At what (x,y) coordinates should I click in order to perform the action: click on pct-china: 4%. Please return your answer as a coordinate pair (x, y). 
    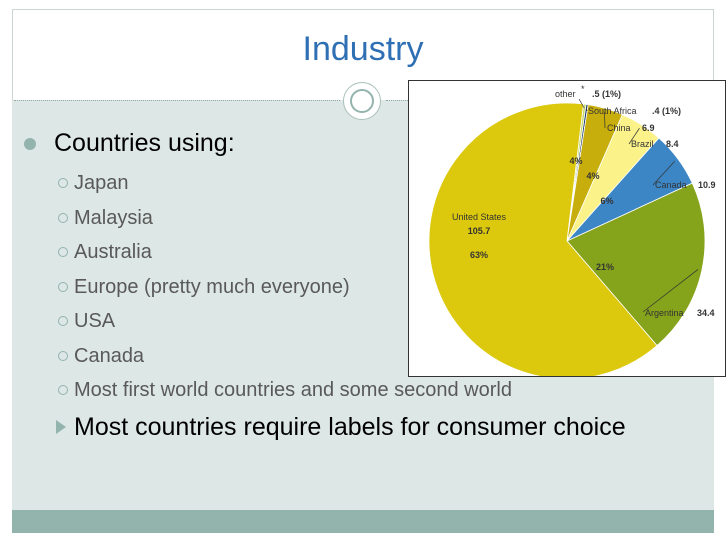
    Looking at the image, I should click on (575, 161).